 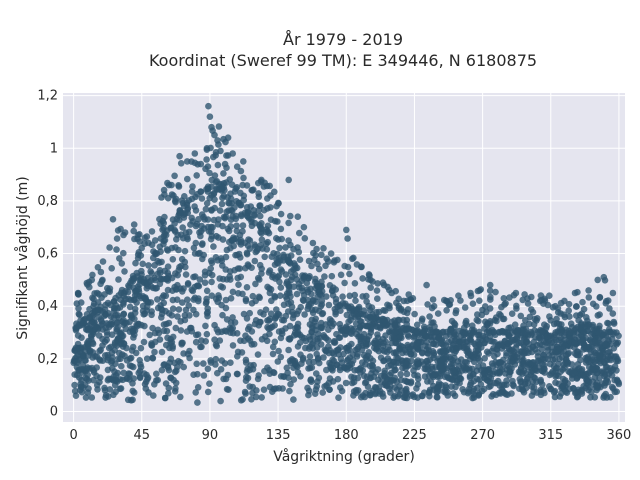 I want to click on x-tick-label: 270, so click(x=482, y=435).